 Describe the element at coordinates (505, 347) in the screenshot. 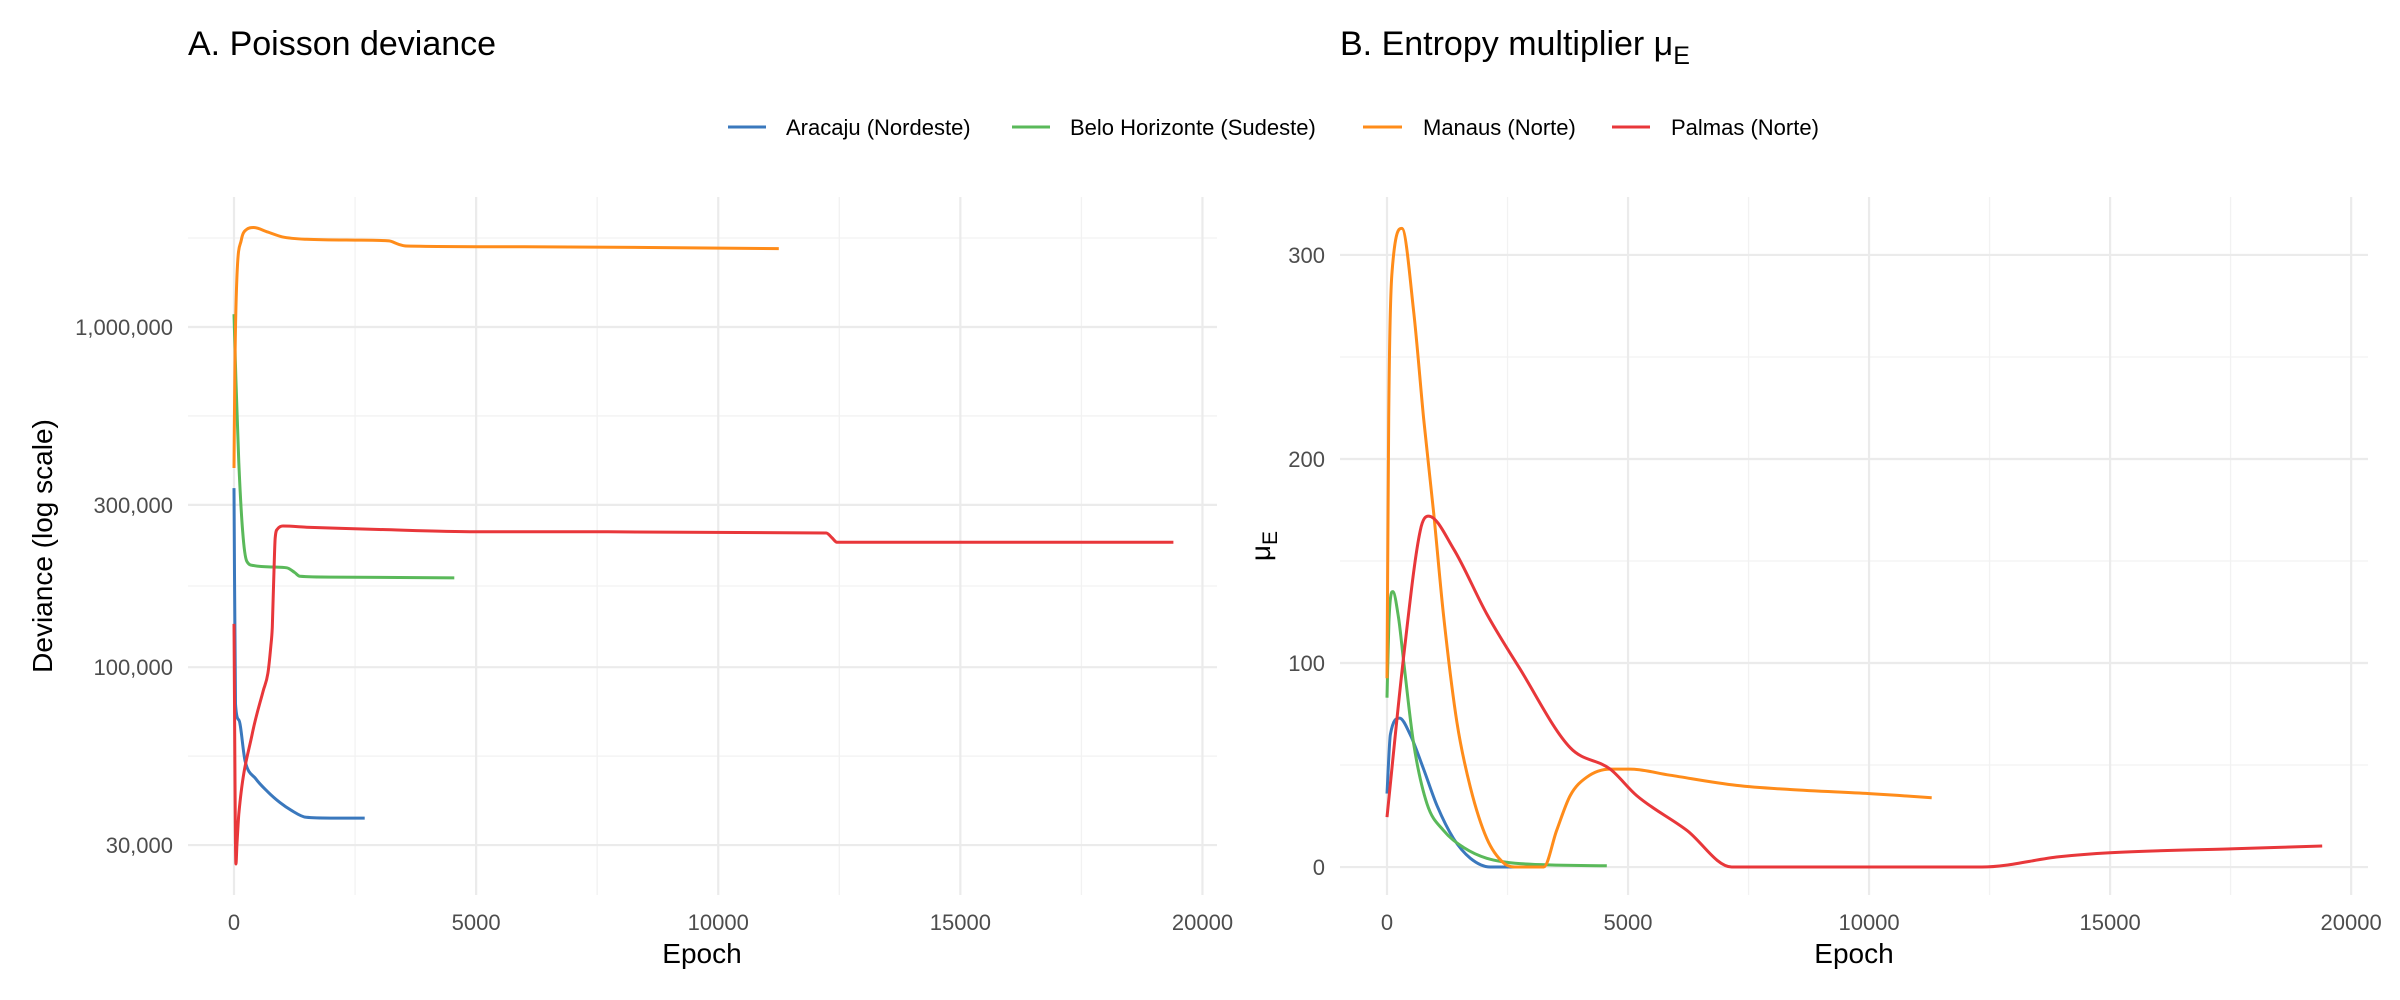

I see `panel-a-series-manaus-line` at that location.